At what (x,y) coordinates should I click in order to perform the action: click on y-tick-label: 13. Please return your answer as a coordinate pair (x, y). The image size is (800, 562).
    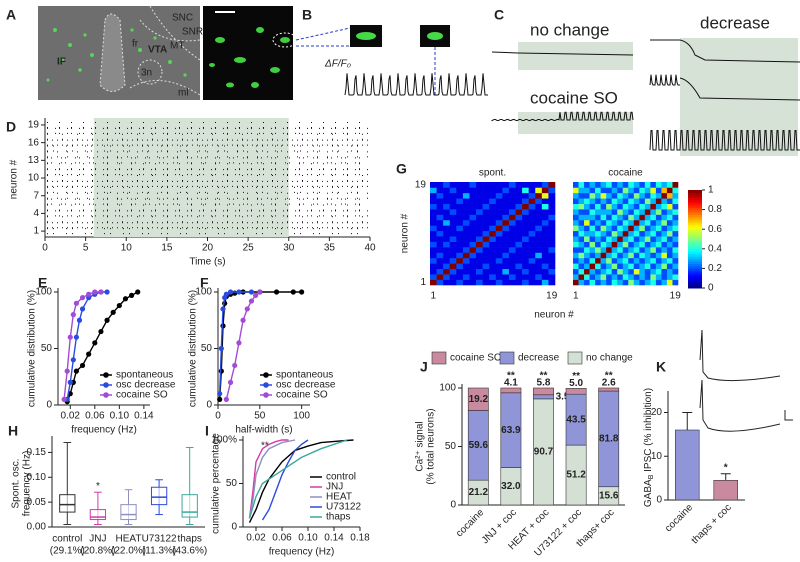
    Looking at the image, I should click on (34, 160).